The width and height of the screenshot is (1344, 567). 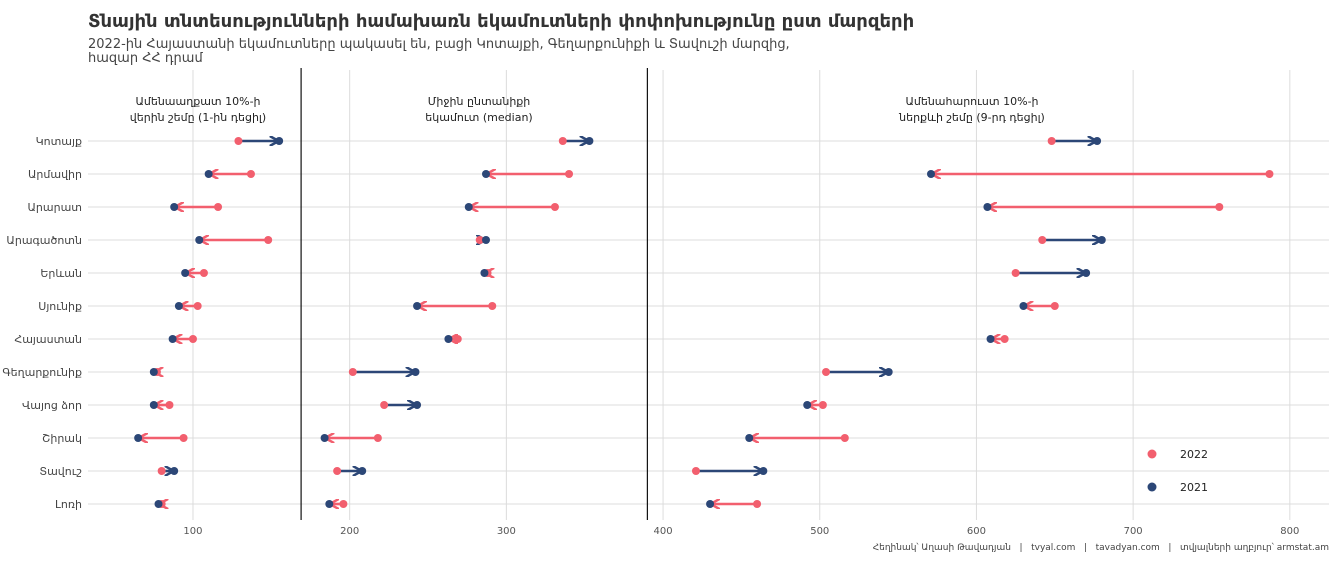 I want to click on point-2021-panel-3-Արմավիր, so click(x=931, y=174).